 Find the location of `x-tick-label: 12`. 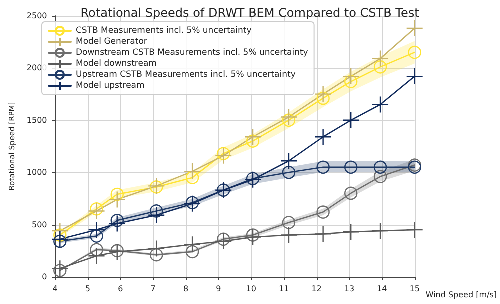

x-tick-label: 12 is located at coordinates (317, 289).